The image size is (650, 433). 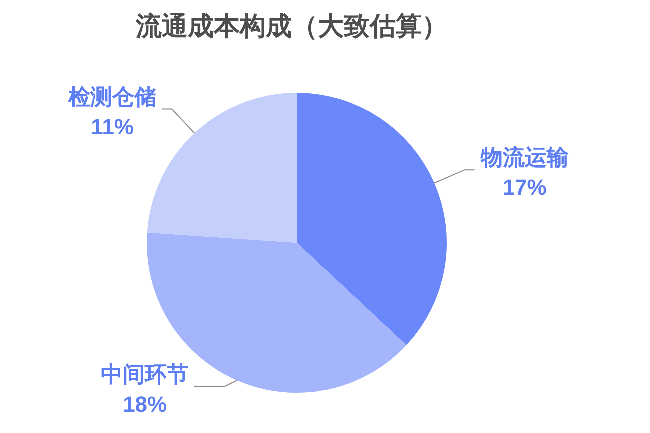 I want to click on slice-label: 物流运输, so click(x=525, y=157).